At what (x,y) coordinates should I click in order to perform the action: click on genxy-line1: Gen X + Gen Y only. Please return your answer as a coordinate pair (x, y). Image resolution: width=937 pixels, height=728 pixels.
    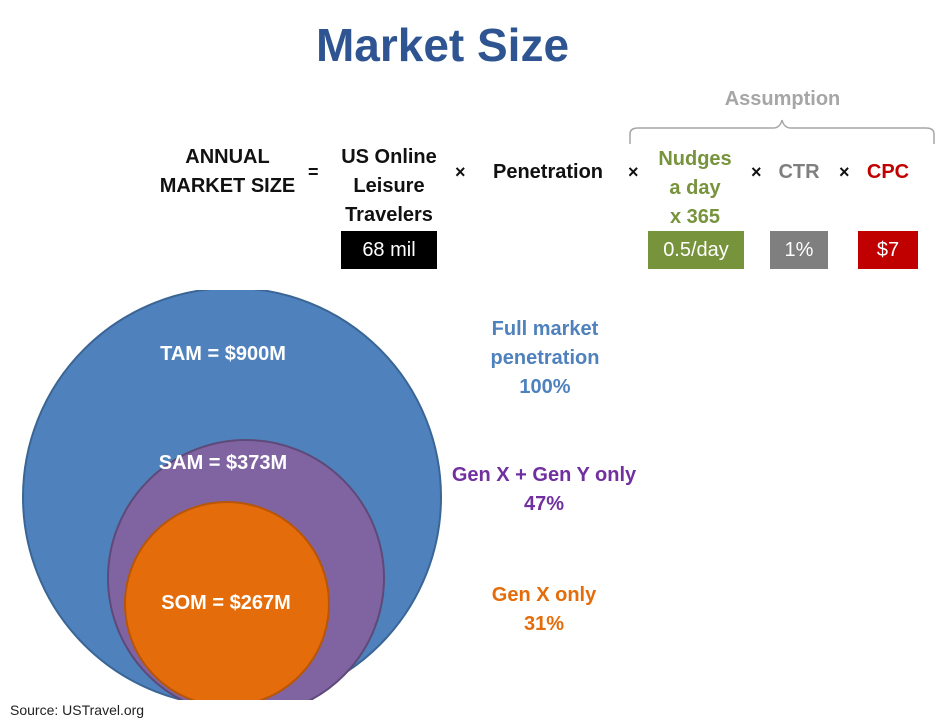
    Looking at the image, I should click on (544, 475).